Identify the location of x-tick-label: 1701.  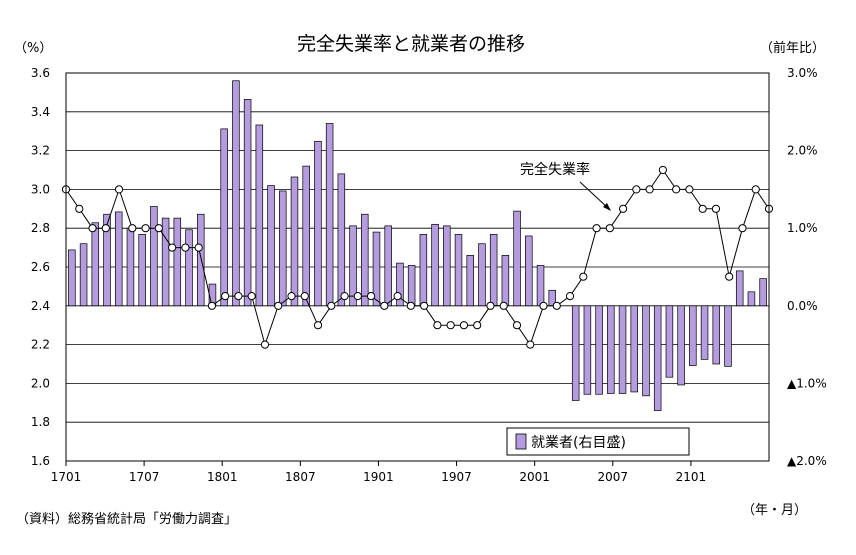
(66, 477).